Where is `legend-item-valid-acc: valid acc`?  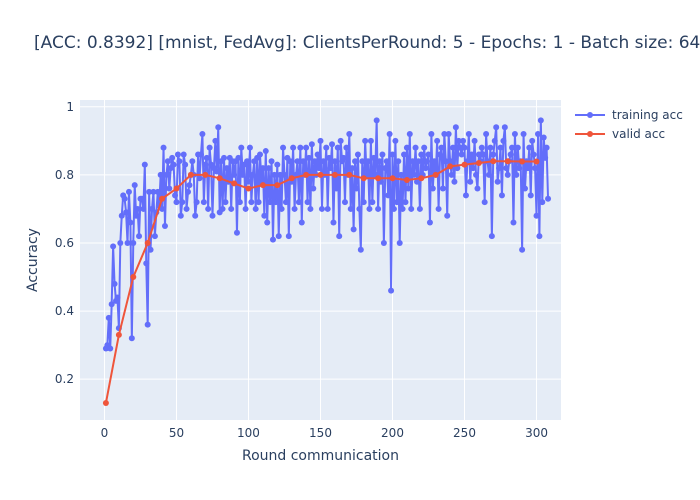 legend-item-valid-acc: valid acc is located at coordinates (620, 134).